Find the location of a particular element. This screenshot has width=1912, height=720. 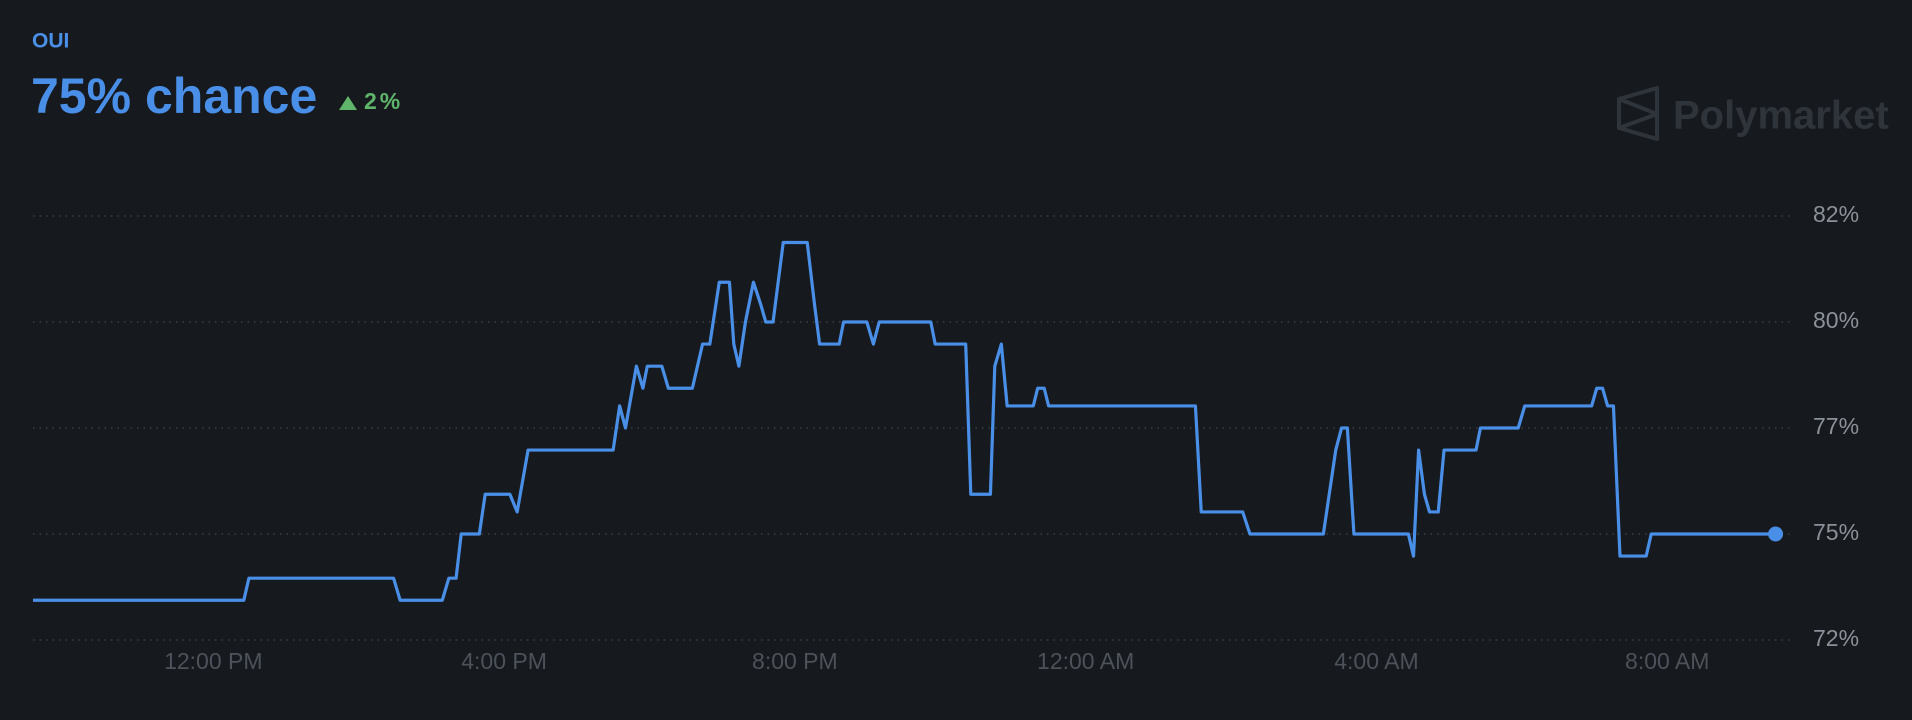

chart-subtitle: 75% chance is located at coordinates (174, 96).